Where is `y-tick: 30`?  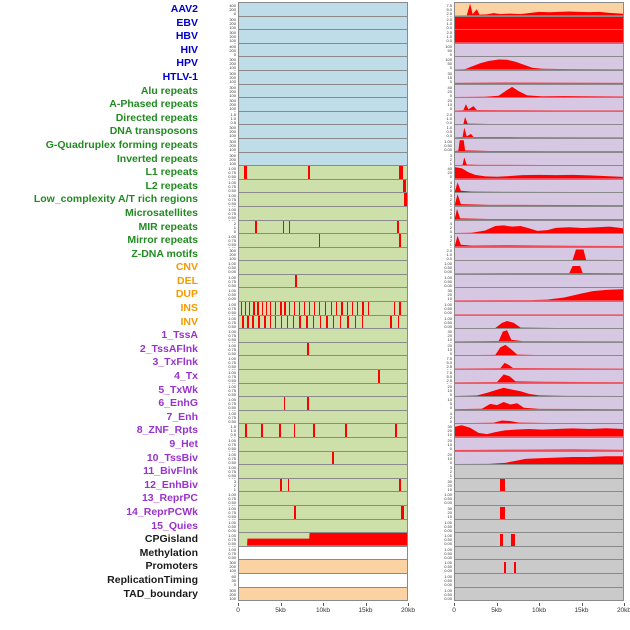 y-tick: 30 is located at coordinates (449, 291).